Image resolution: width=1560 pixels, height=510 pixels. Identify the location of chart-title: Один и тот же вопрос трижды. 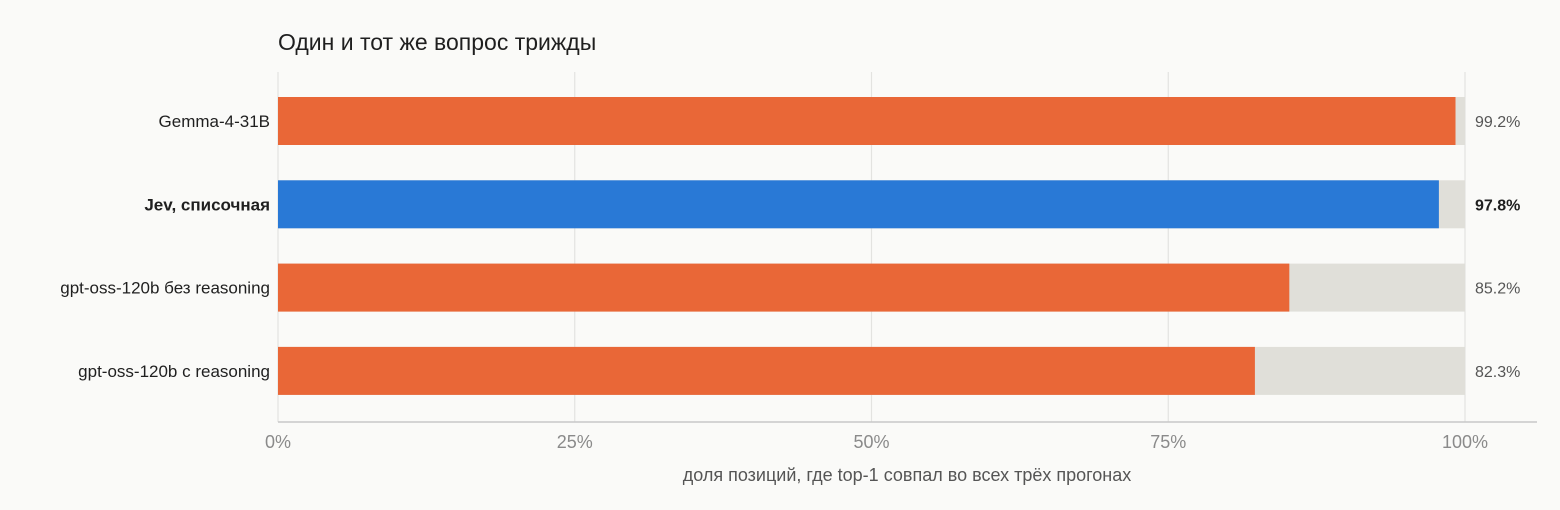
(437, 42).